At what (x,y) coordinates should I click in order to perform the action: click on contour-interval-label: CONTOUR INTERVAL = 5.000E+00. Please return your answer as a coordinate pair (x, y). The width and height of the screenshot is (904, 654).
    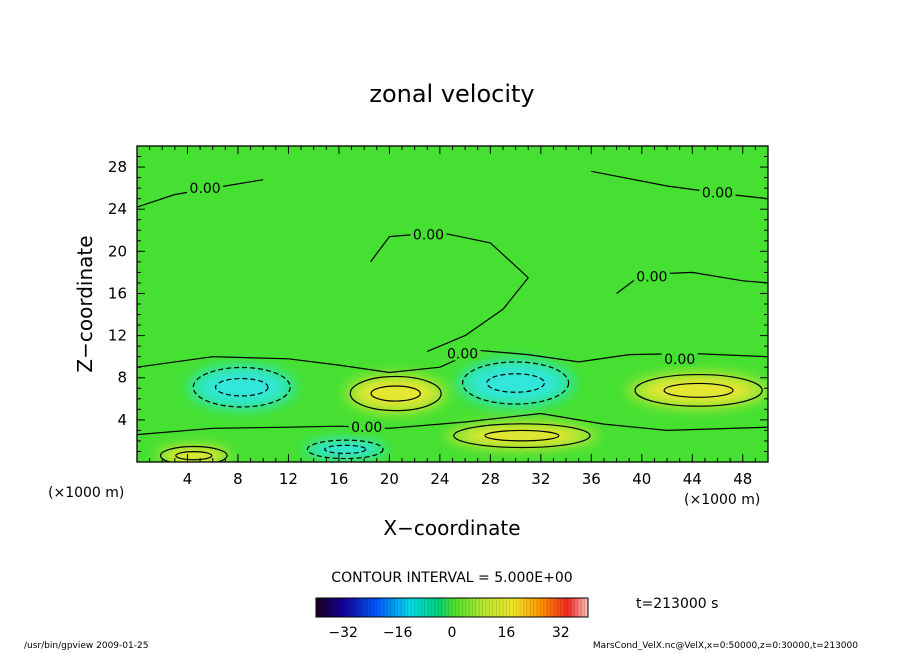
    Looking at the image, I should click on (451, 578).